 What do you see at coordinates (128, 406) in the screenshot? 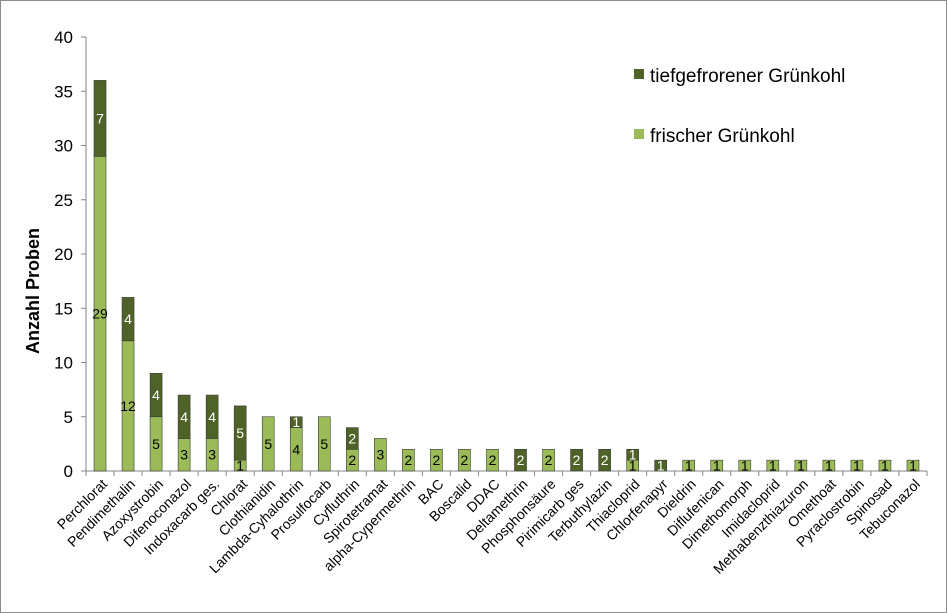
I see `data-label: 12` at bounding box center [128, 406].